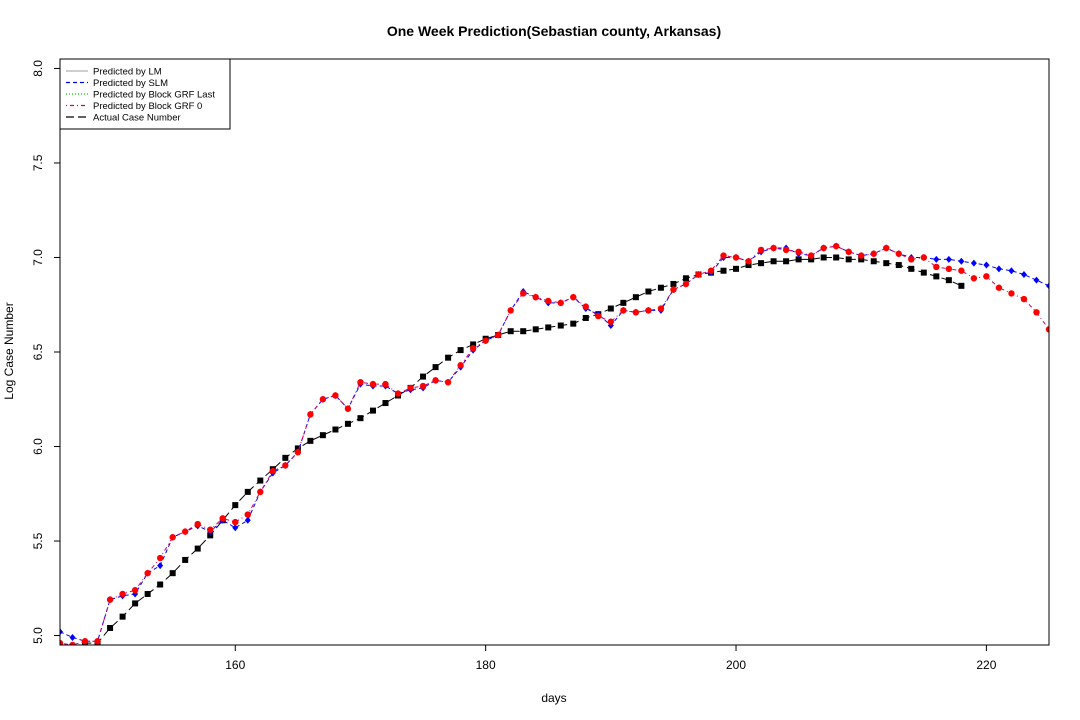 Image resolution: width=1080 pixels, height=720 pixels. Describe the element at coordinates (145, 94) in the screenshot. I see `legend-box` at that location.